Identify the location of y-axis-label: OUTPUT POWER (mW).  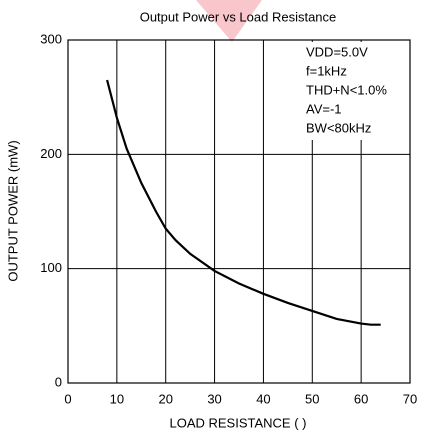
(12, 210).